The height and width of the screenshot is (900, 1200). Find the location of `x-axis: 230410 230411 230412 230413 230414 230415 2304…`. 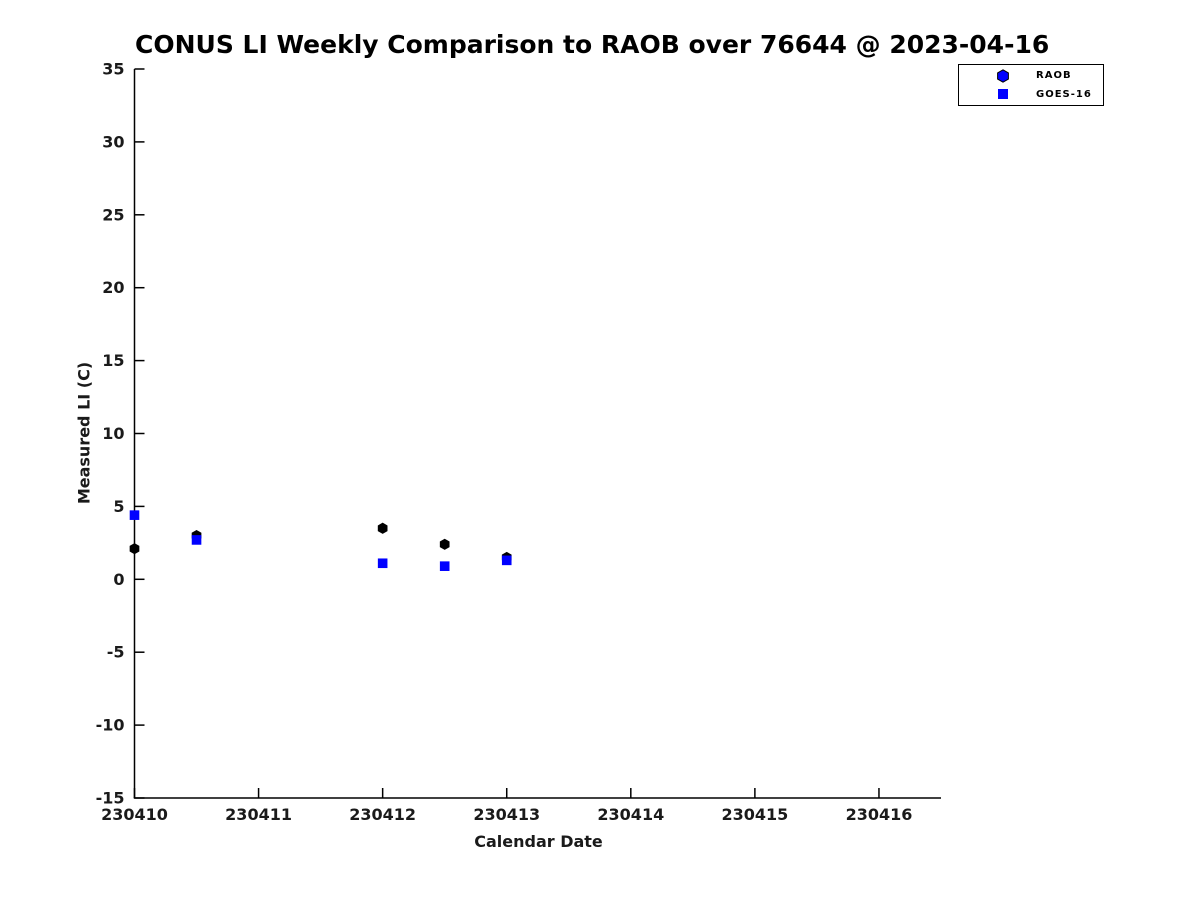

x-axis: 230410 230411 230412 230413 230414 230415 2304… is located at coordinates (506, 806).